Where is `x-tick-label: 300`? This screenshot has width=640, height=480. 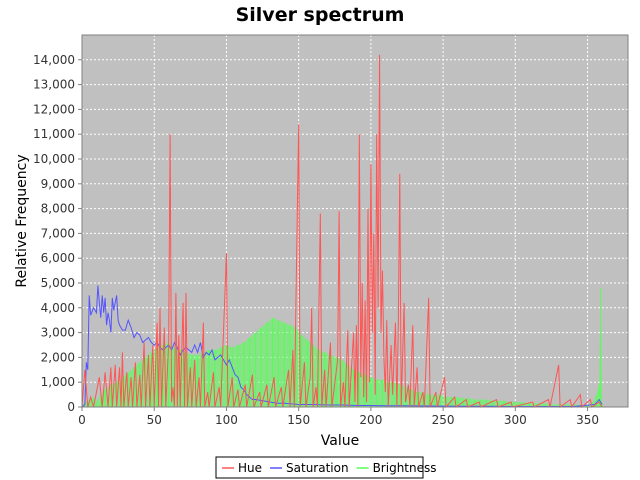
x-tick-label: 300 is located at coordinates (515, 420).